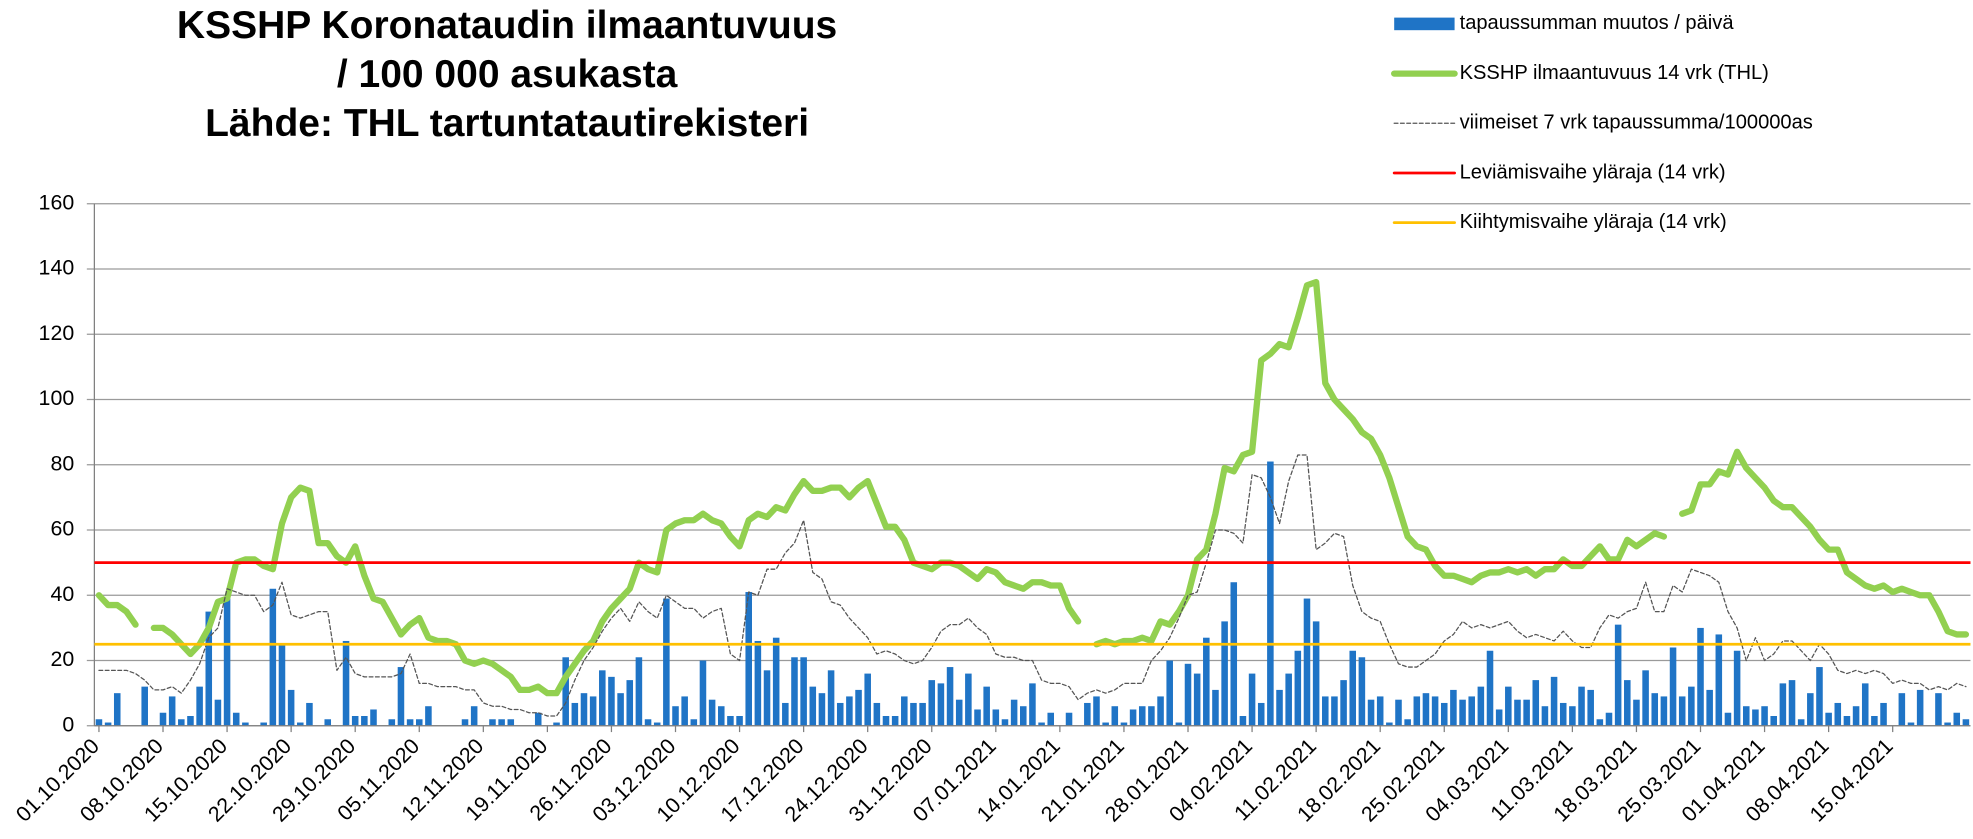 The width and height of the screenshot is (1973, 839). What do you see at coordinates (1597, 23) in the screenshot?
I see `legend-label: tapaussumman muutos / päivä` at bounding box center [1597, 23].